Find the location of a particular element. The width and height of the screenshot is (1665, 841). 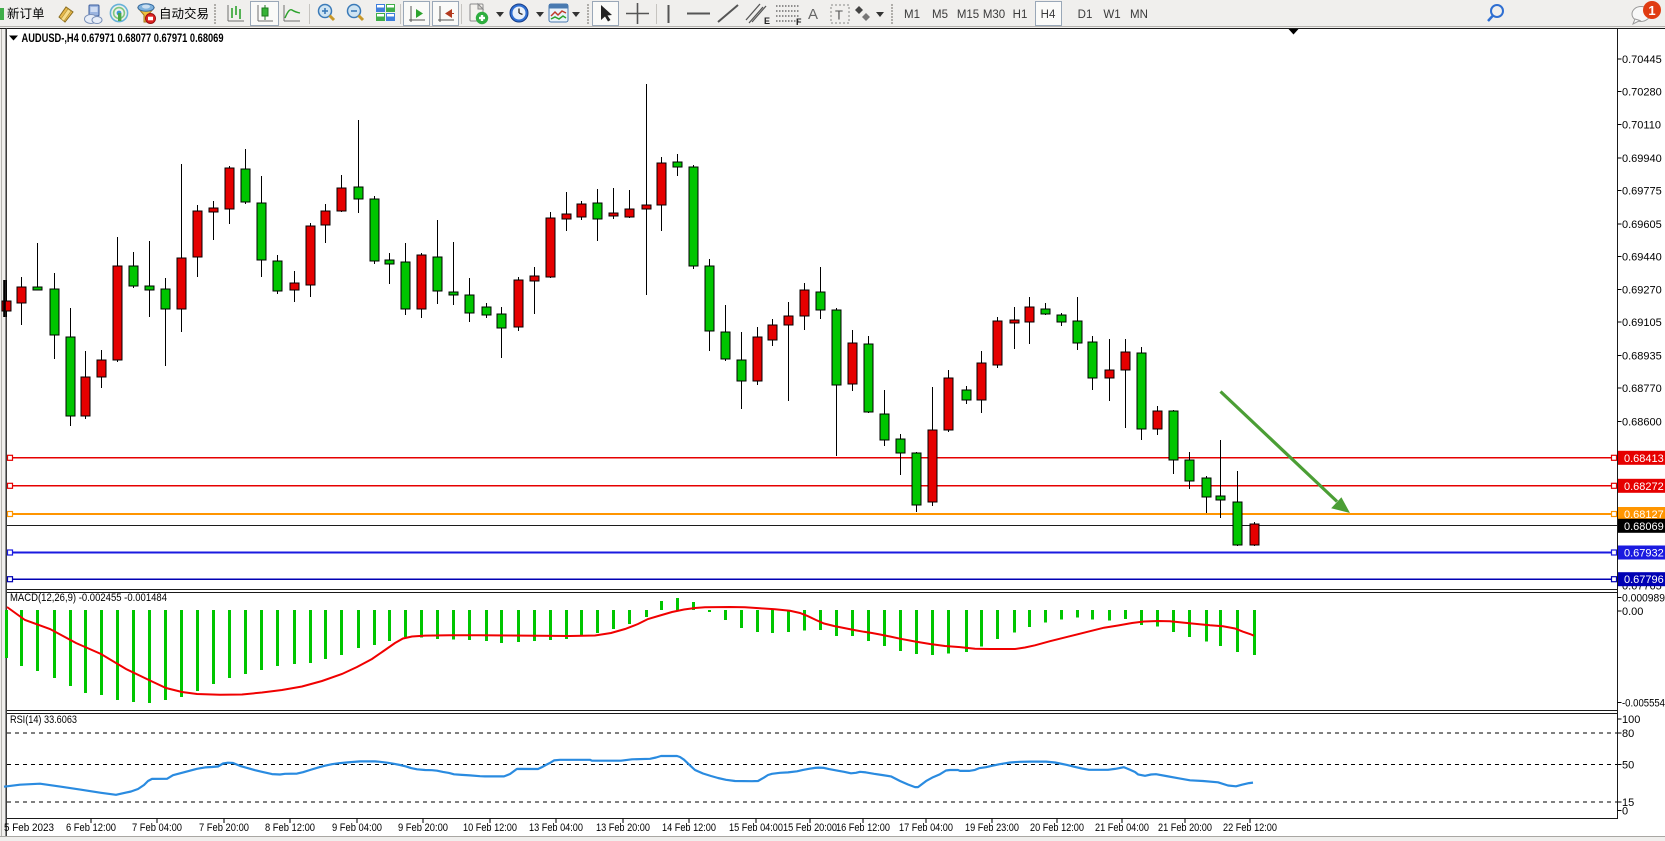

svg-text: 0.68770 is located at coordinates (1642, 389).